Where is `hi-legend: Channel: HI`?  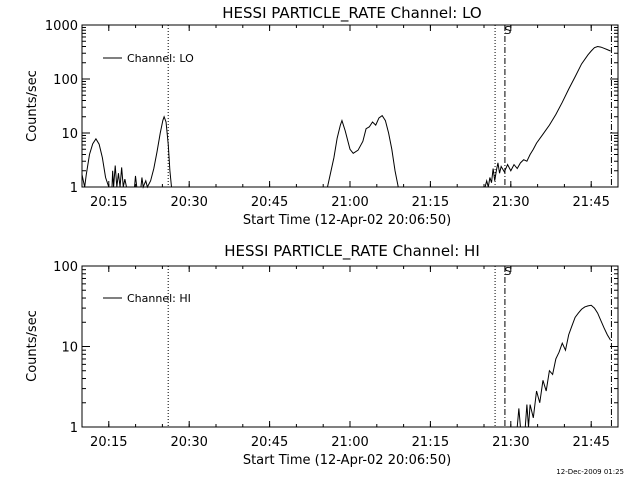 hi-legend: Channel: HI is located at coordinates (147, 298).